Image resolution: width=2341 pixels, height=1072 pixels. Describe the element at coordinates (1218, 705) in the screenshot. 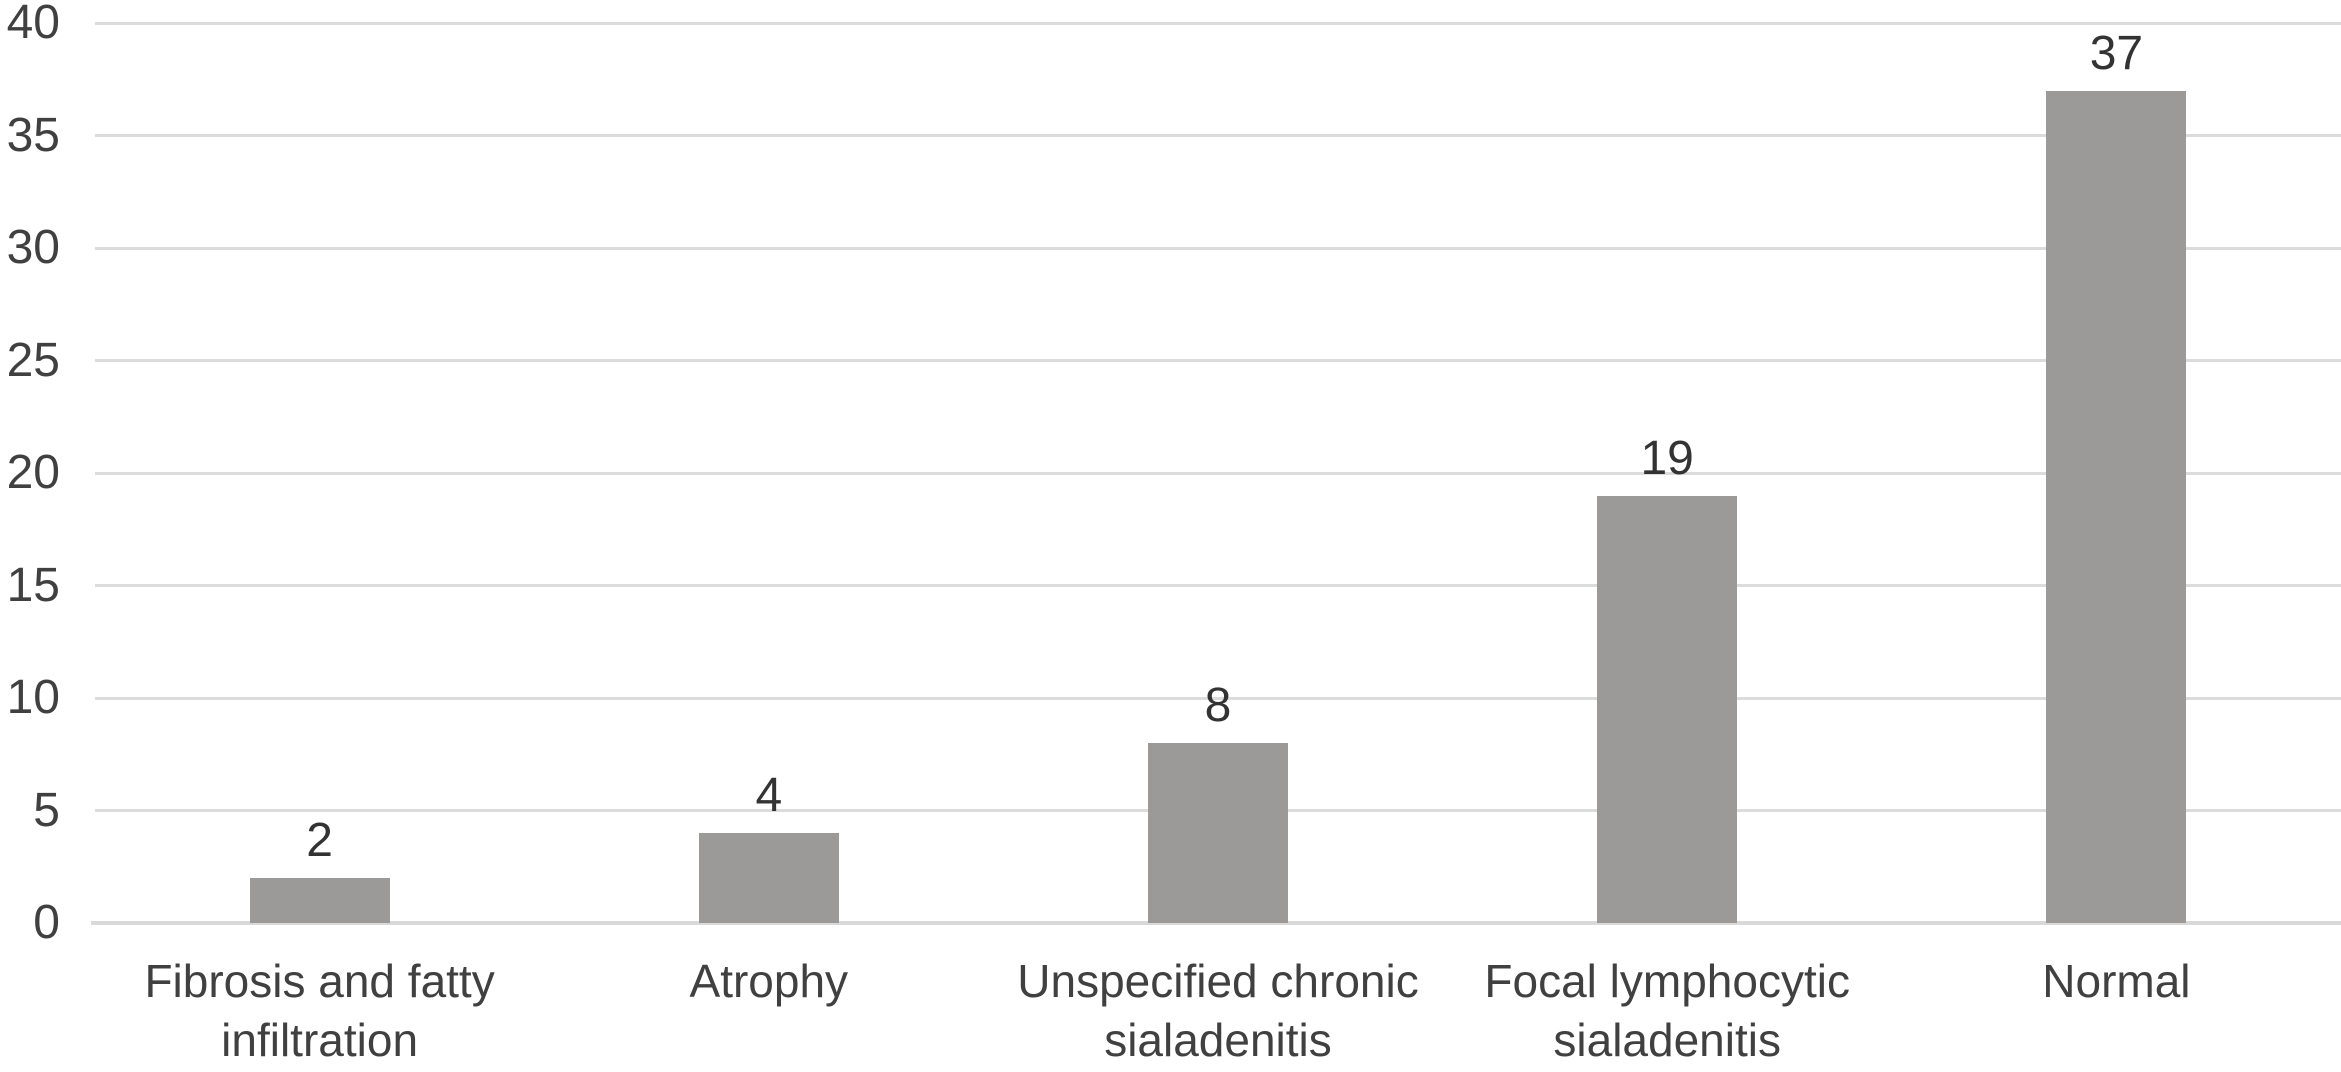

I see `bar-value-label: 8` at that location.